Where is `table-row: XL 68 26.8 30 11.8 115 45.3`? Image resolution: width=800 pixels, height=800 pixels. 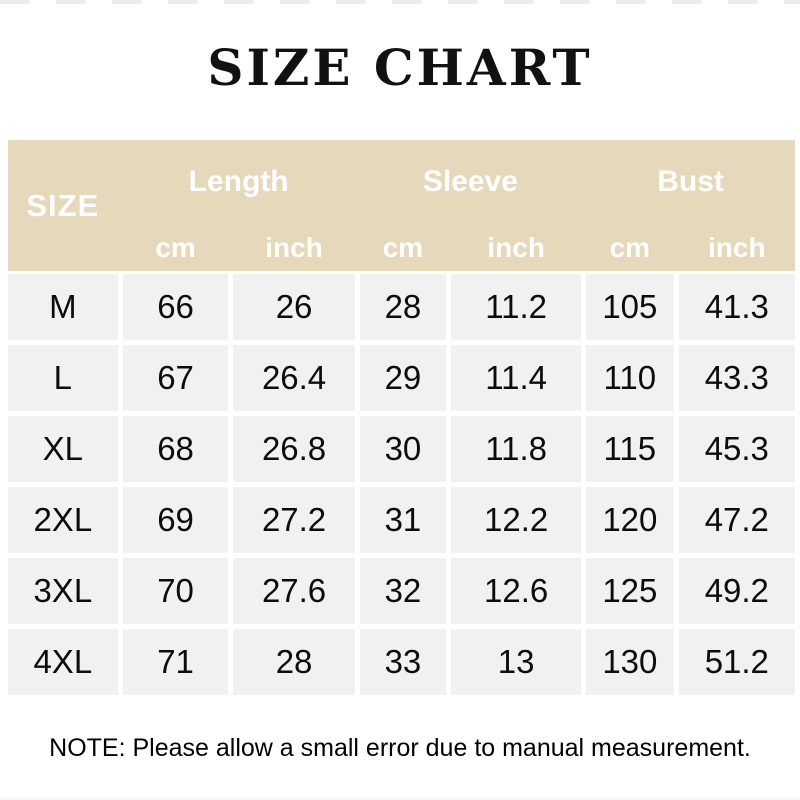
table-row: XL 68 26.8 30 11.8 115 45.3 is located at coordinates (401, 449).